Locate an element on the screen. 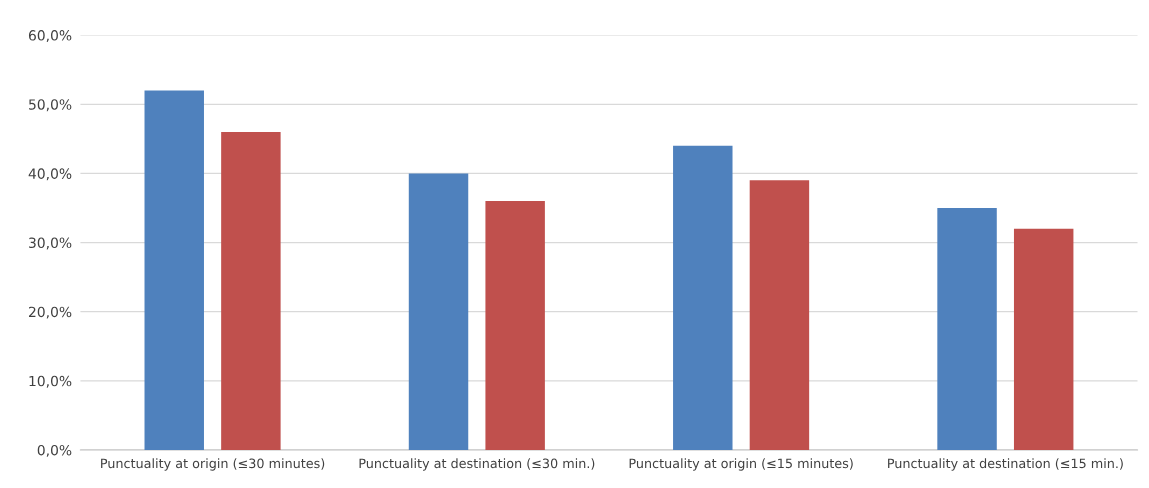 The image size is (1149, 488). y-tick-label: 0,0% is located at coordinates (54, 450).